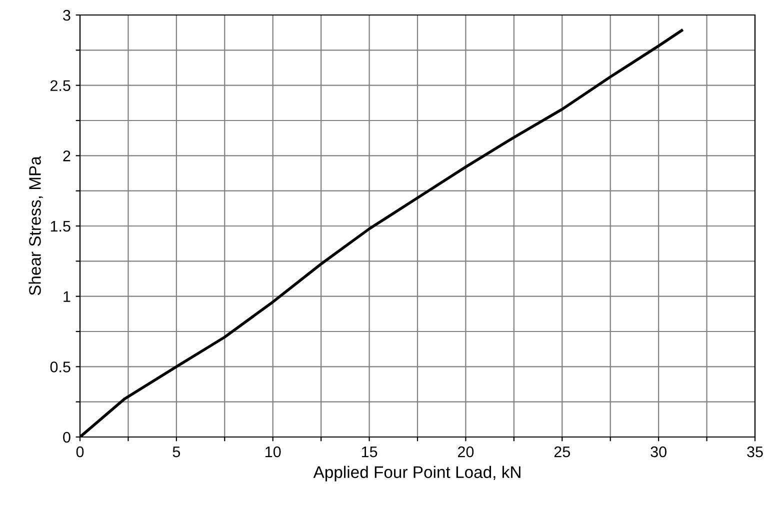 The height and width of the screenshot is (510, 764). Describe the element at coordinates (35, 226) in the screenshot. I see `y-axis-title: Shear Stress, MPa` at that location.